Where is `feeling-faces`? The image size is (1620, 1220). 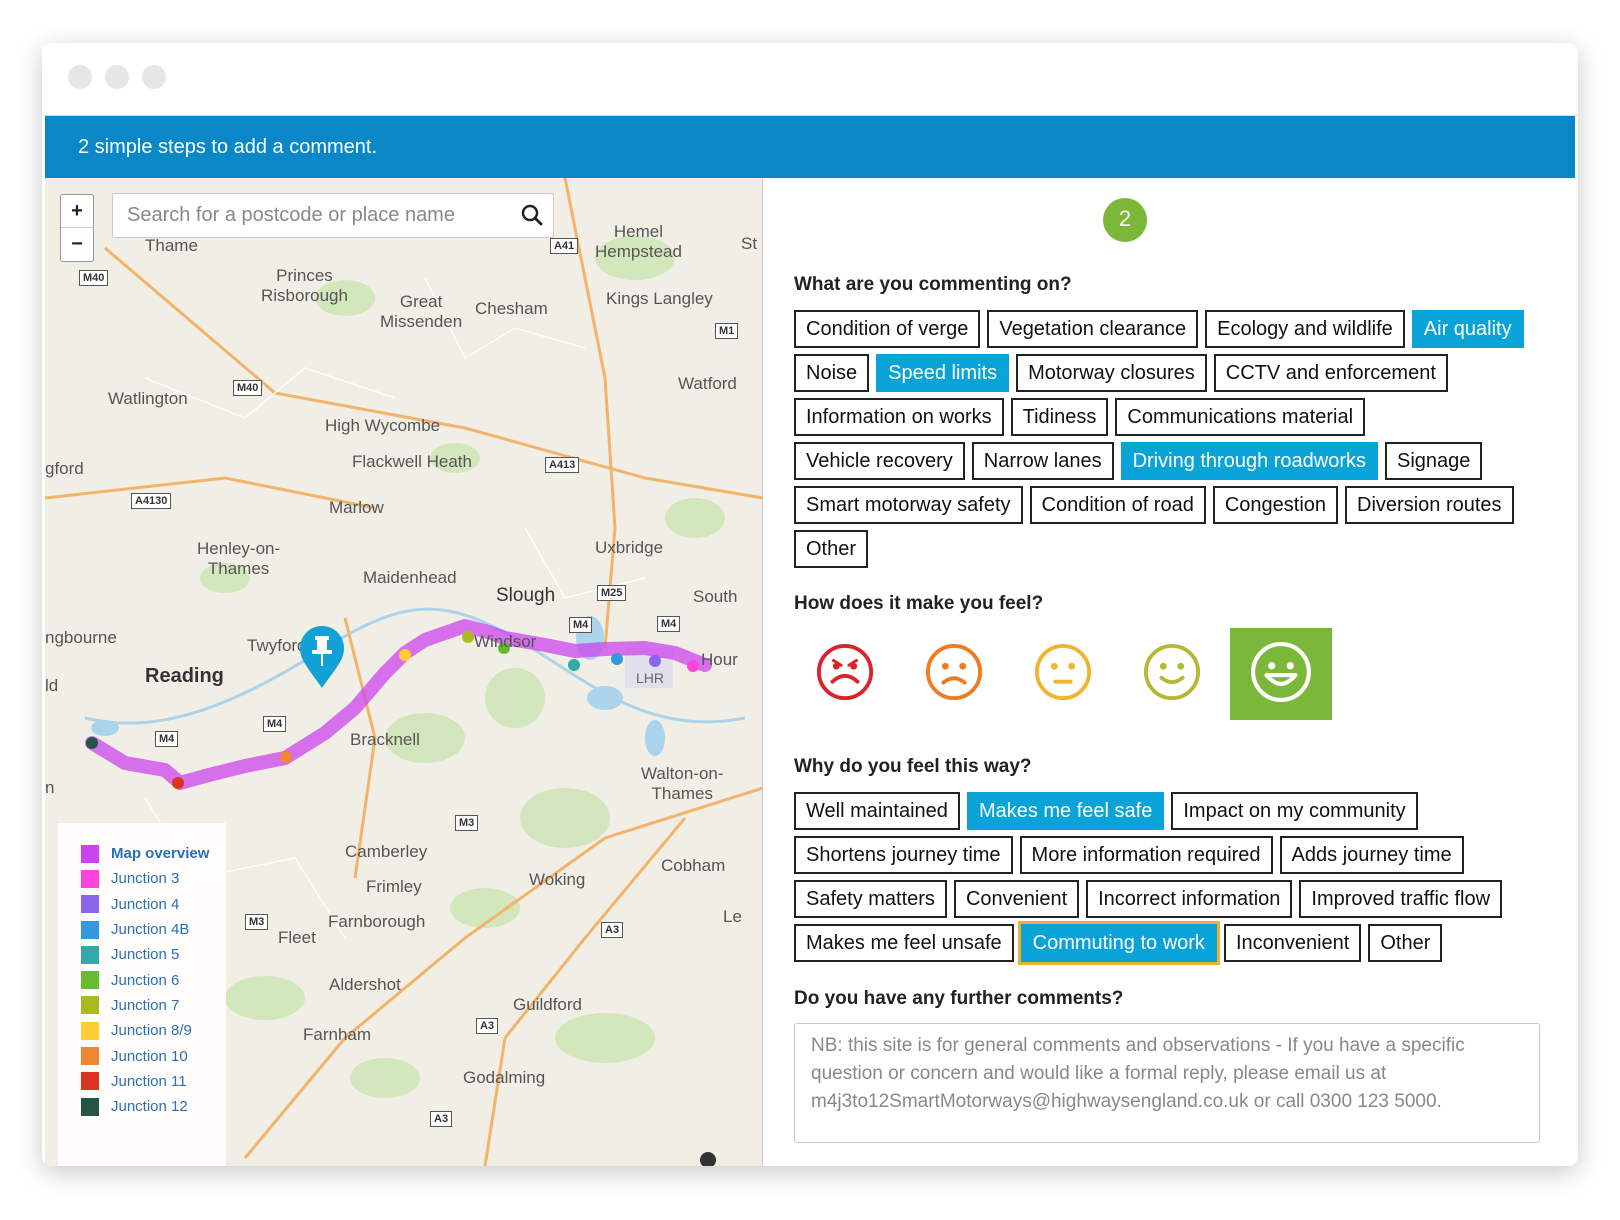
feeling-faces is located at coordinates (1066, 674).